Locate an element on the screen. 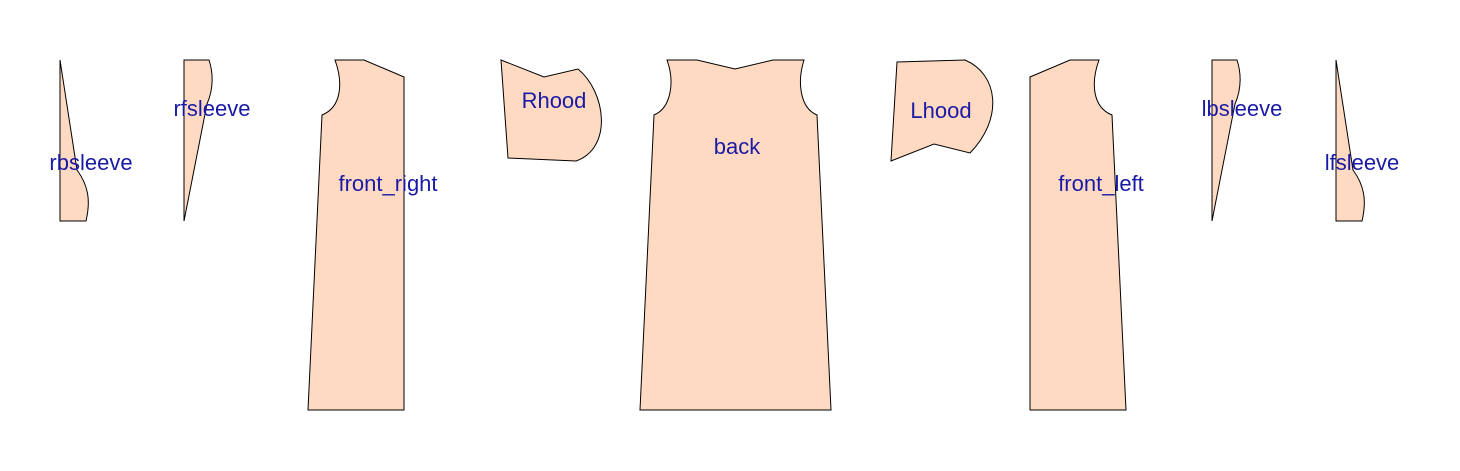 Image resolution: width=1460 pixels, height=471 pixels. piece-rhood-shape is located at coordinates (551, 110).